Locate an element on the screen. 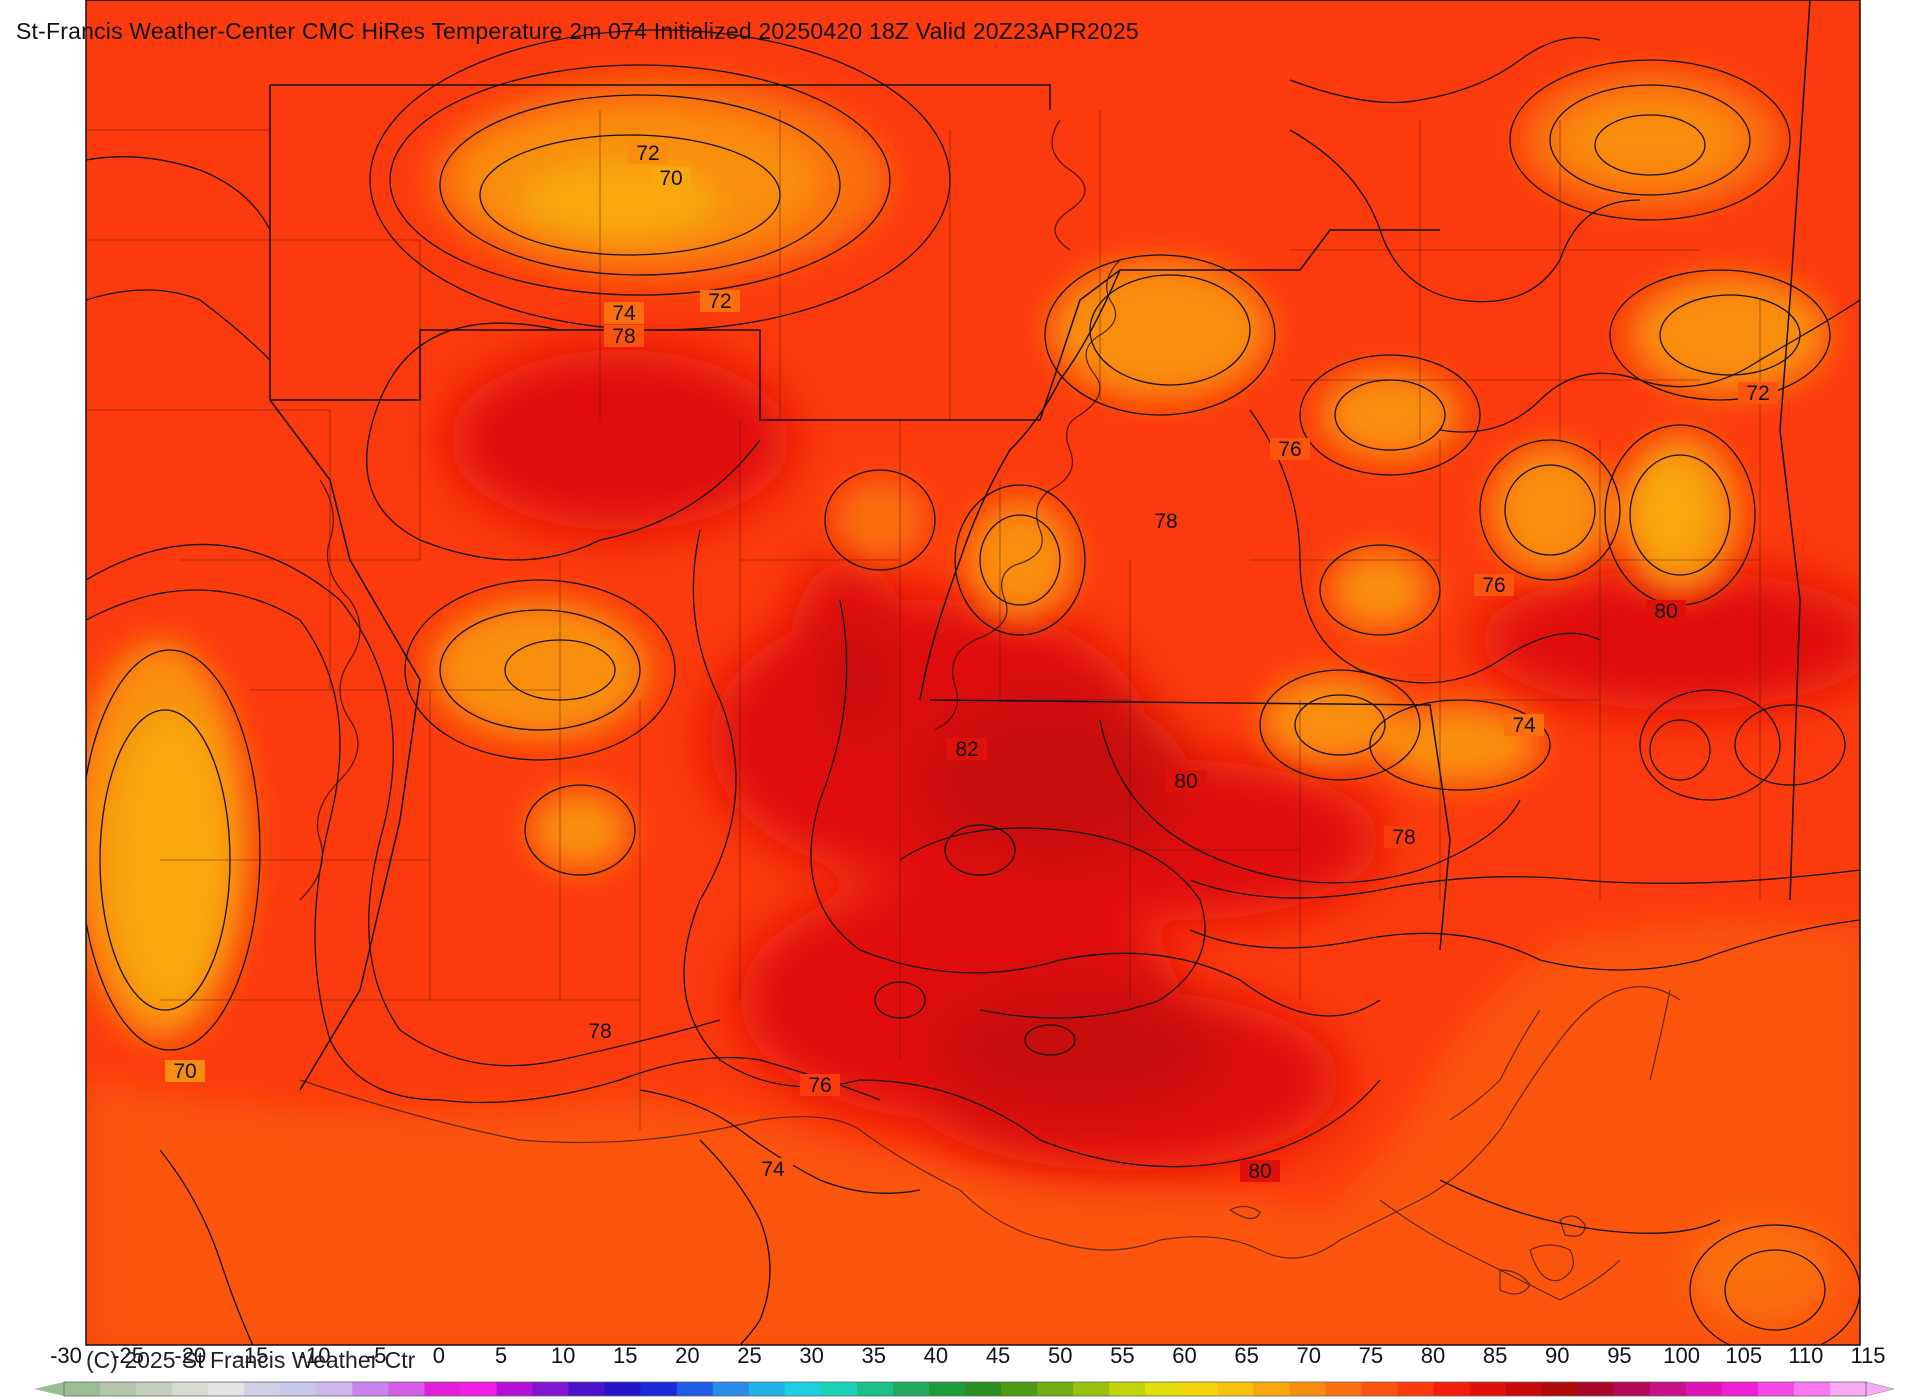  colorbar-tick-label: 0 is located at coordinates (438, 1355).